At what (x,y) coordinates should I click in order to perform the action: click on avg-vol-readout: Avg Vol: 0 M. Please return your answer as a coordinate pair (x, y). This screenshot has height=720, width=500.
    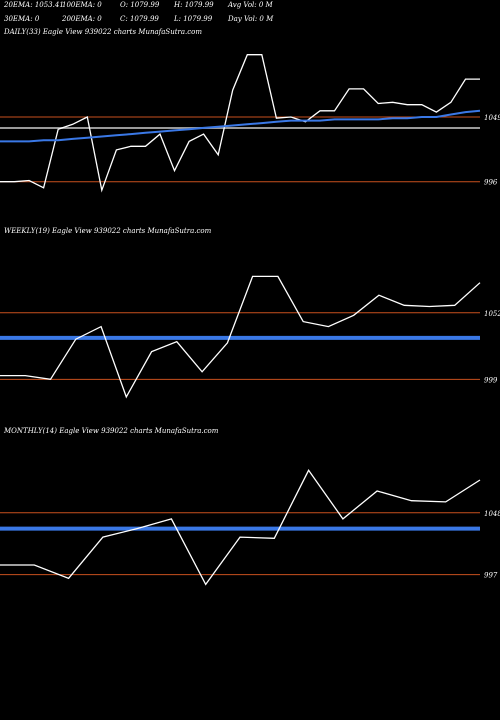
    Looking at the image, I should click on (250, 5).